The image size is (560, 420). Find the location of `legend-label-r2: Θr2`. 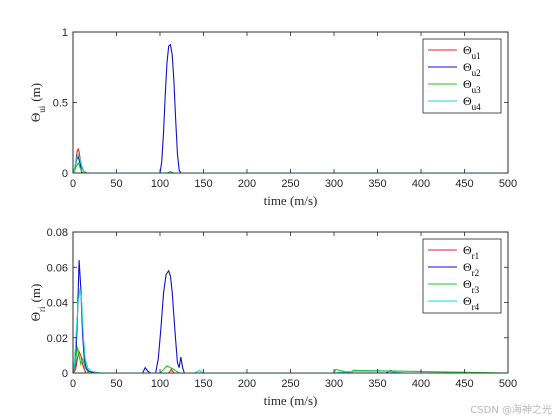

legend-label-r2: Θr2 is located at coordinates (471, 269).